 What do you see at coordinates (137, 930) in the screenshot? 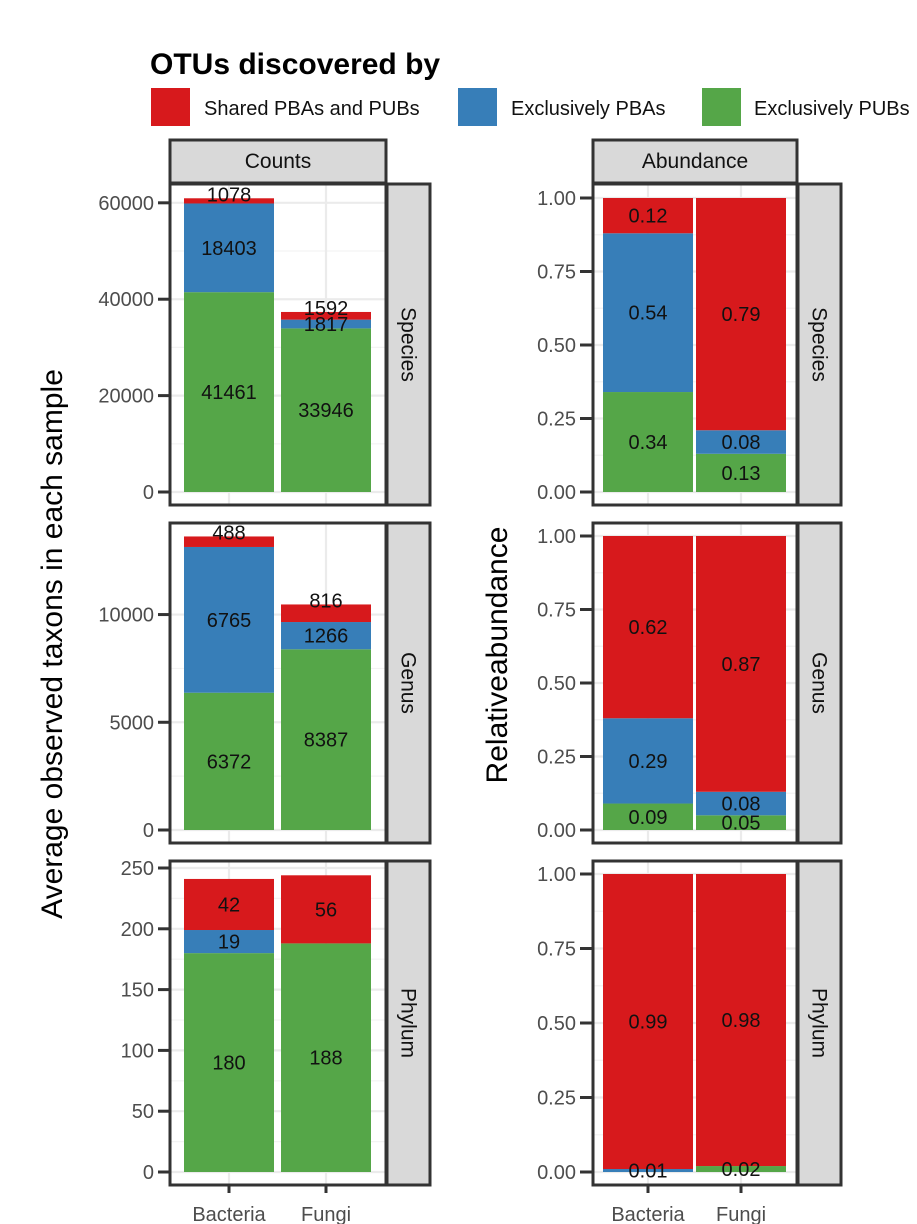
I see `y-tick-label: 200` at bounding box center [137, 930].